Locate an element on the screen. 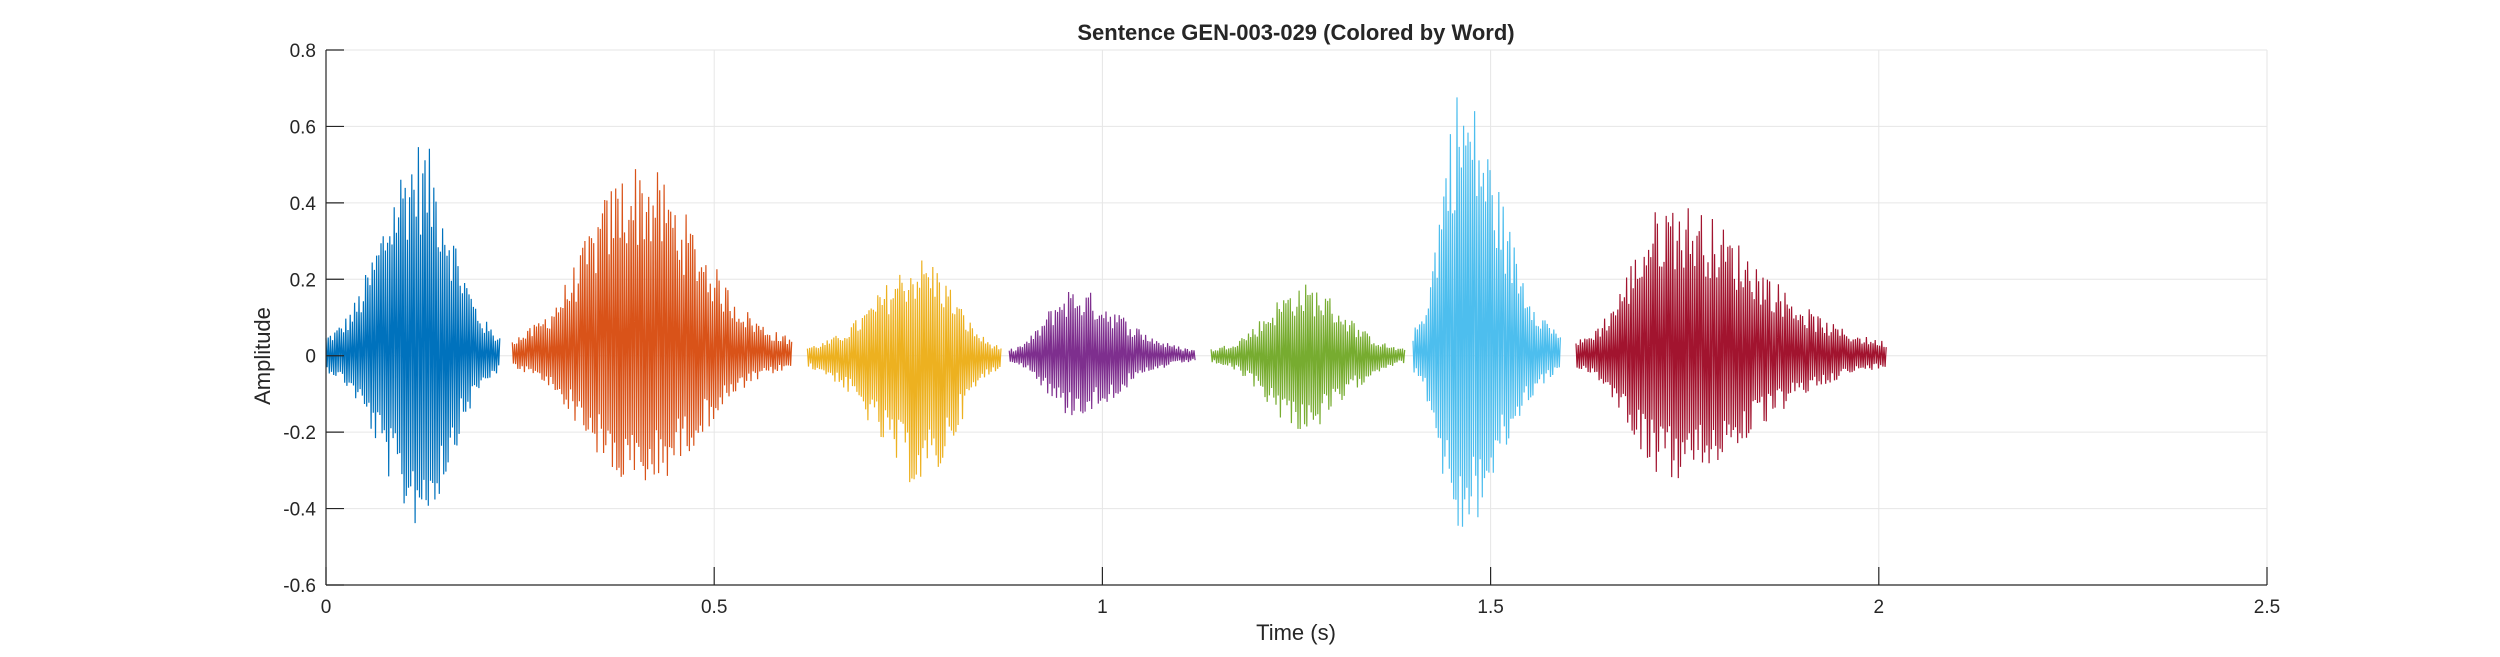 This screenshot has height=657, width=2500. y-tick-label: -0.6 is located at coordinates (299, 586).